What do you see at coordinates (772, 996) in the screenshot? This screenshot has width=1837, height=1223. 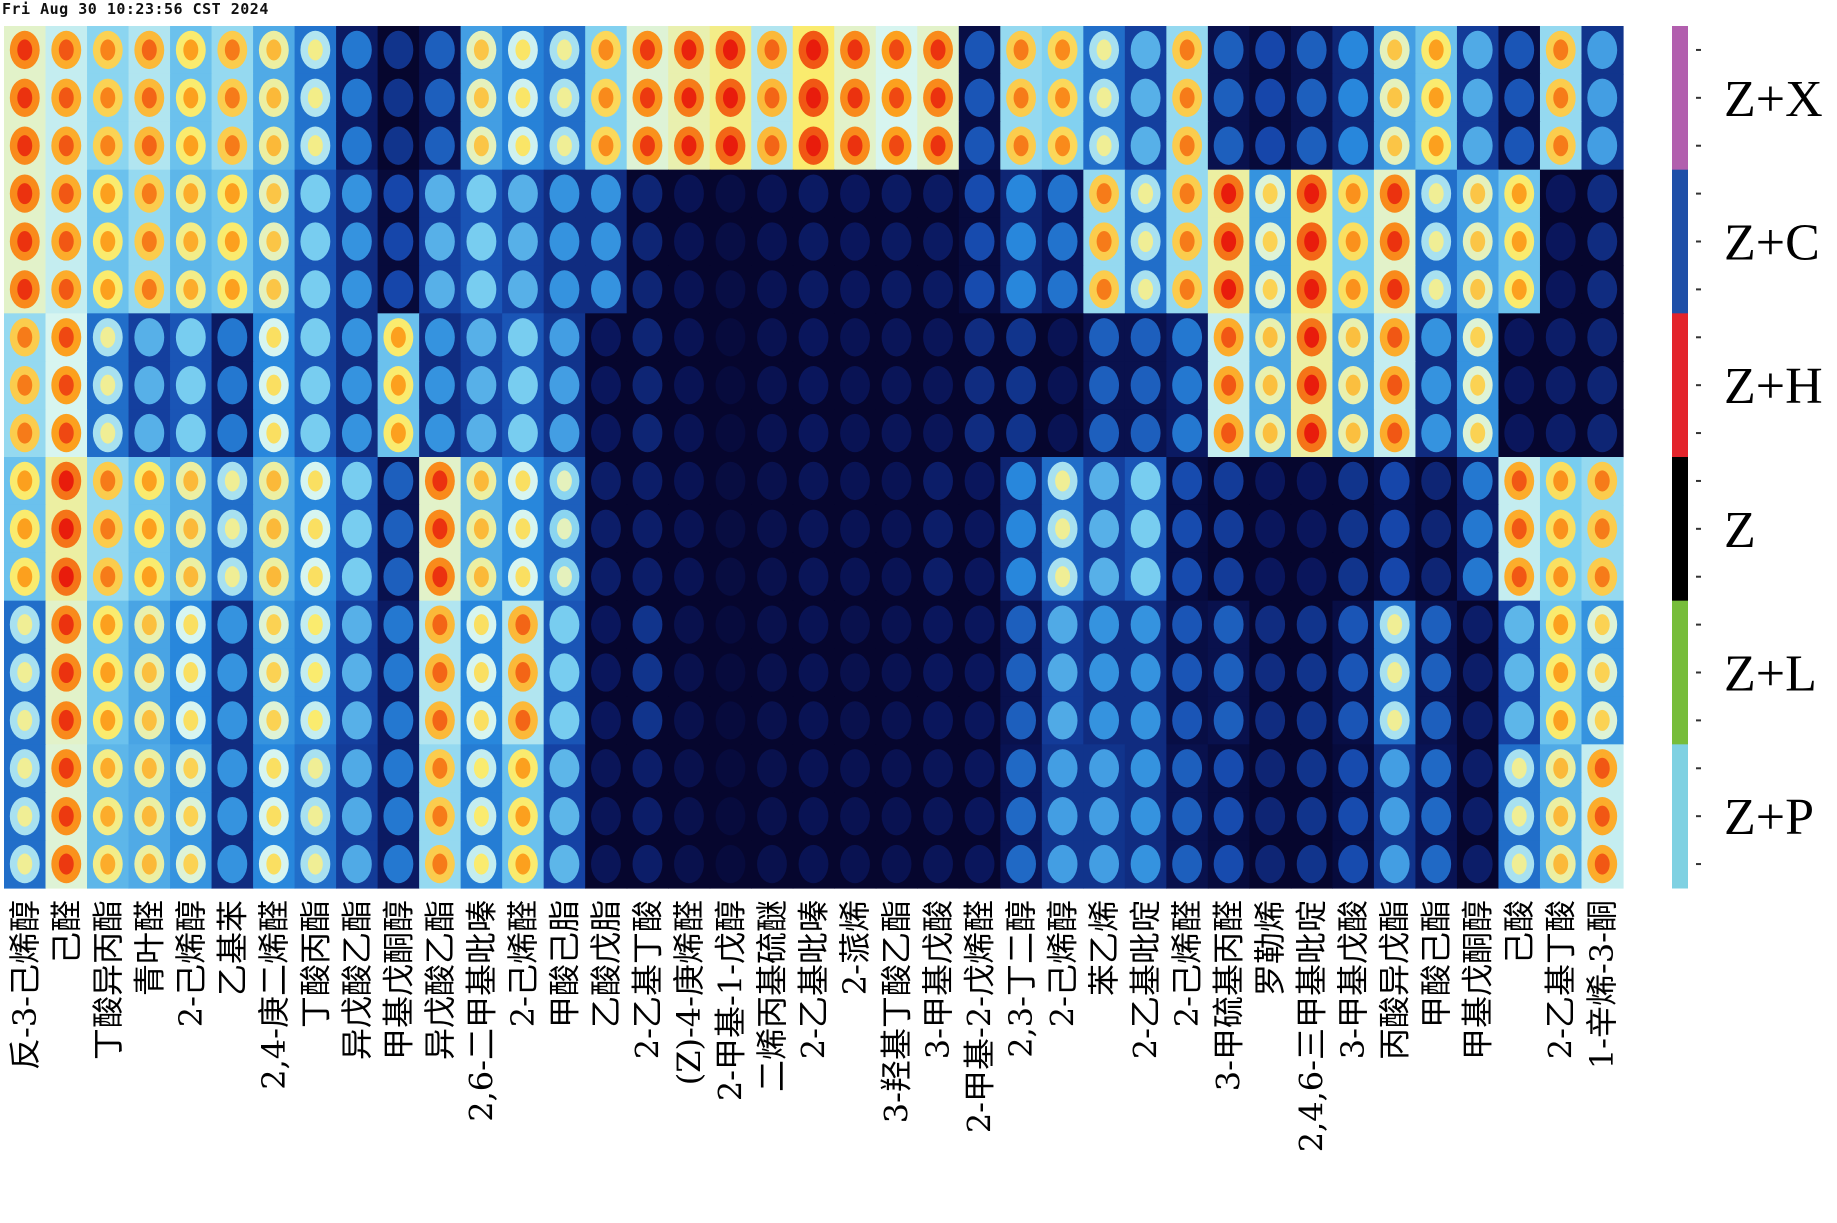 I see `x-tick-label: 二烯丙基硫醚` at bounding box center [772, 996].